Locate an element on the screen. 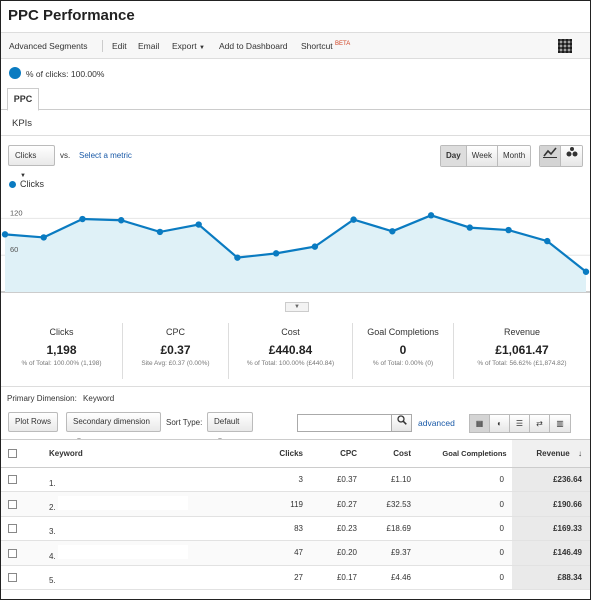 Image resolution: width=591 pixels, height=600 pixels. metric-select: Clicks ▼ is located at coordinates (31, 162).